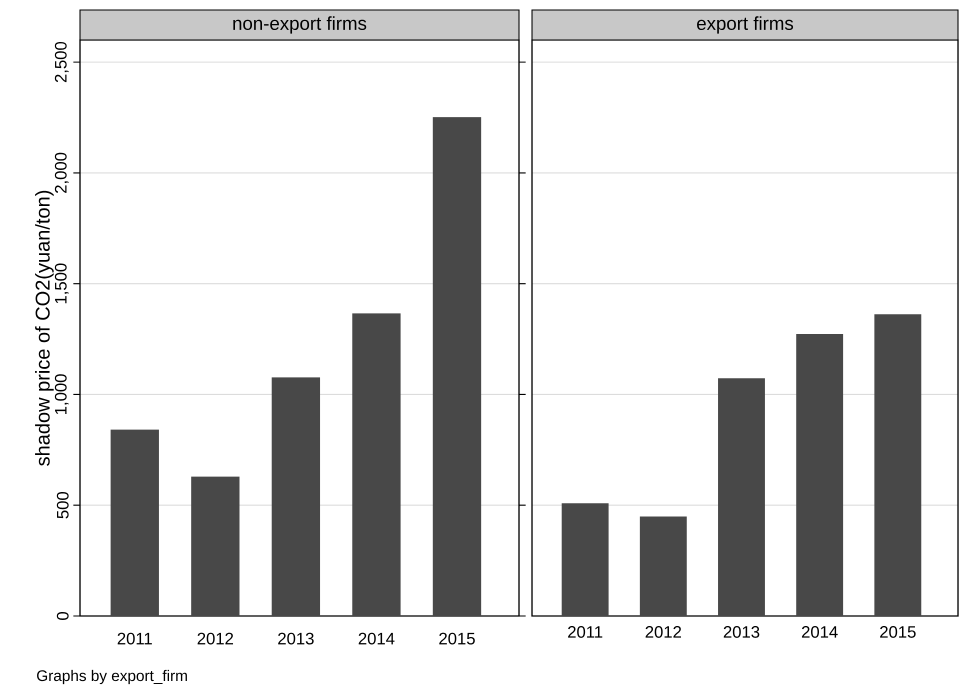 This screenshot has height=688, width=960. I want to click on y-tick-label: 2,500, so click(61, 62).